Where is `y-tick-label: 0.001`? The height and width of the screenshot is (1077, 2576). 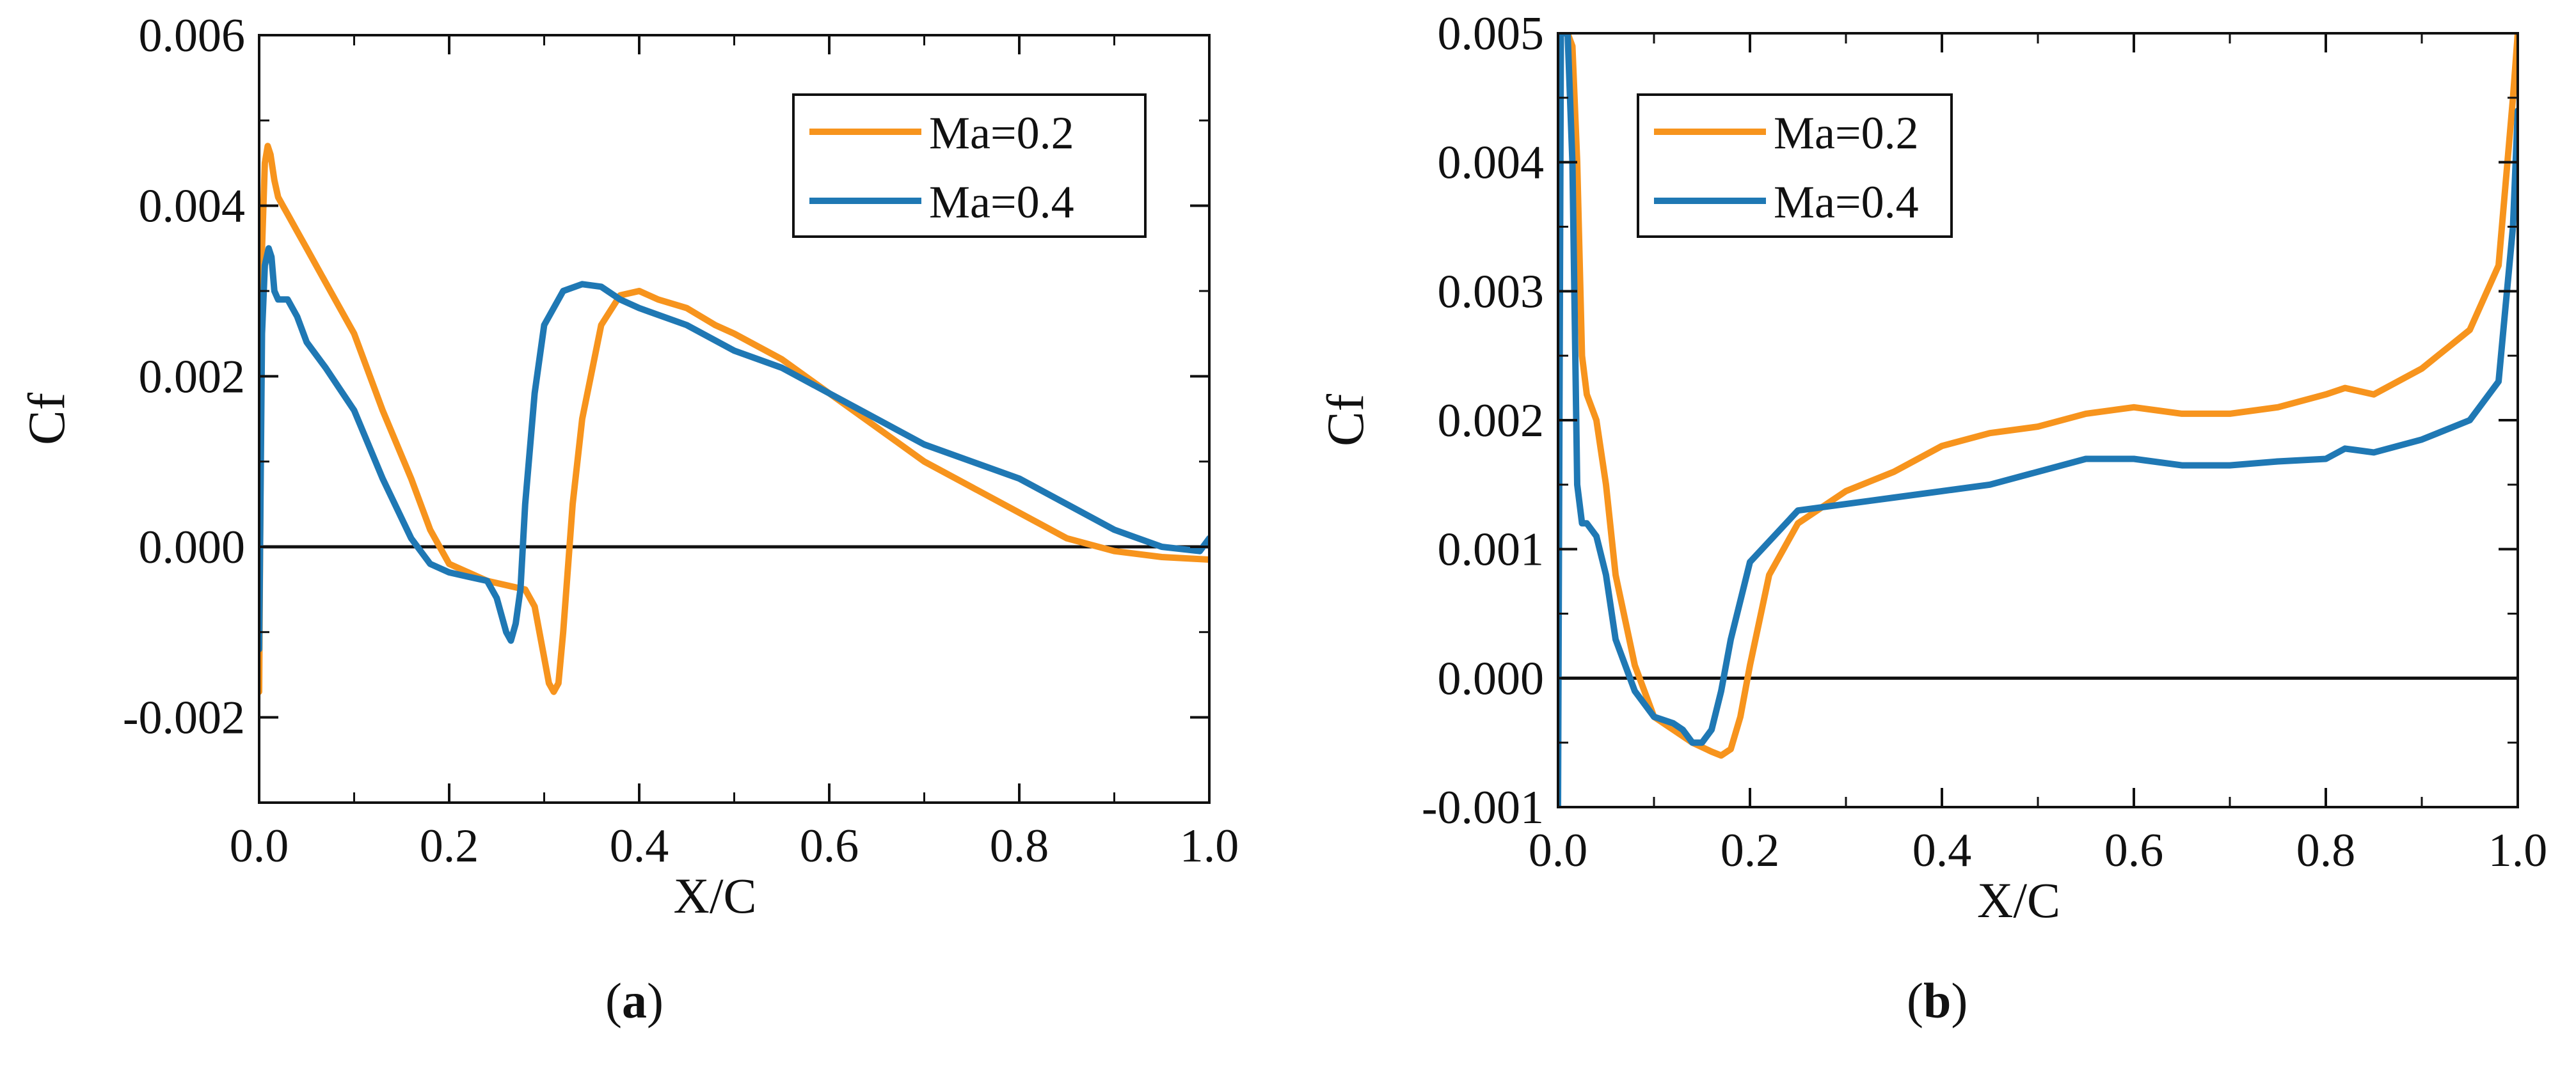
y-tick-label: 0.001 is located at coordinates (1492, 550).